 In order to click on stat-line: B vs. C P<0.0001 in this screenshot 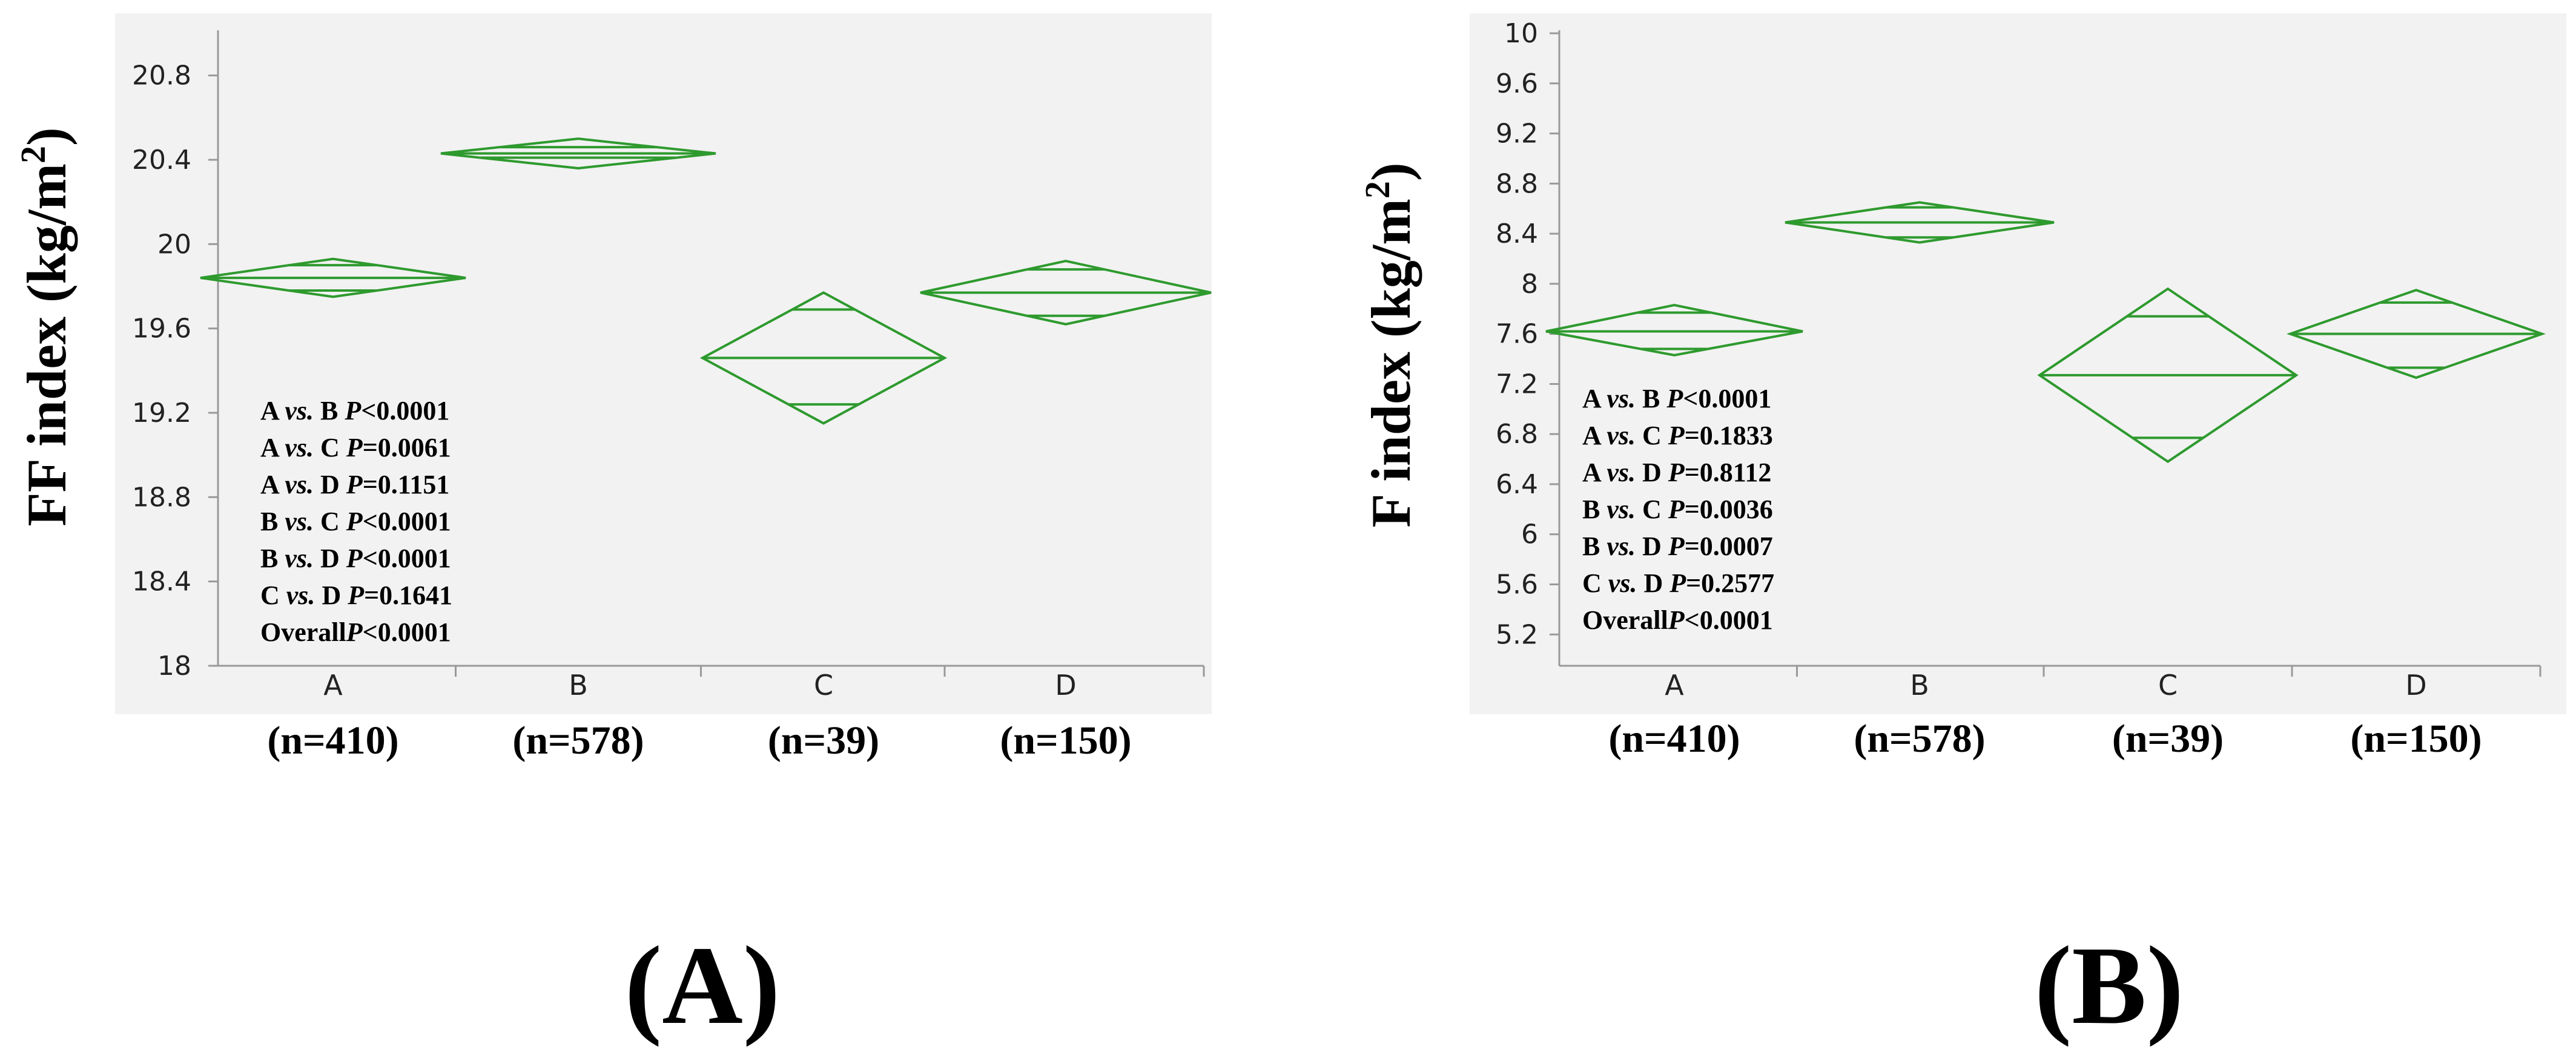, I will do `click(355, 521)`.